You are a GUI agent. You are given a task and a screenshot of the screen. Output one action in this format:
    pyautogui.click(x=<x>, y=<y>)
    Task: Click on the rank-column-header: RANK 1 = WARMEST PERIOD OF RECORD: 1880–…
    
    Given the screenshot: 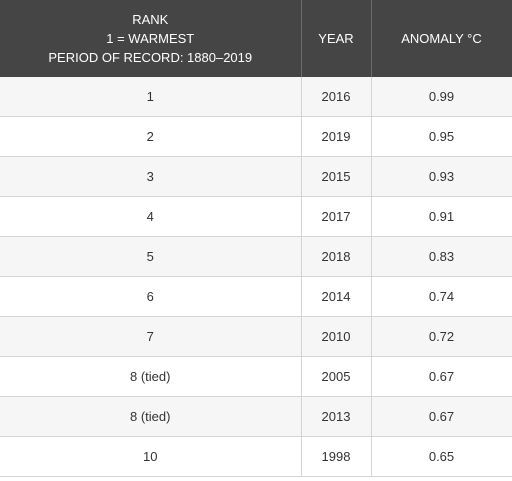 What is the action you would take?
    pyautogui.click(x=151, y=38)
    